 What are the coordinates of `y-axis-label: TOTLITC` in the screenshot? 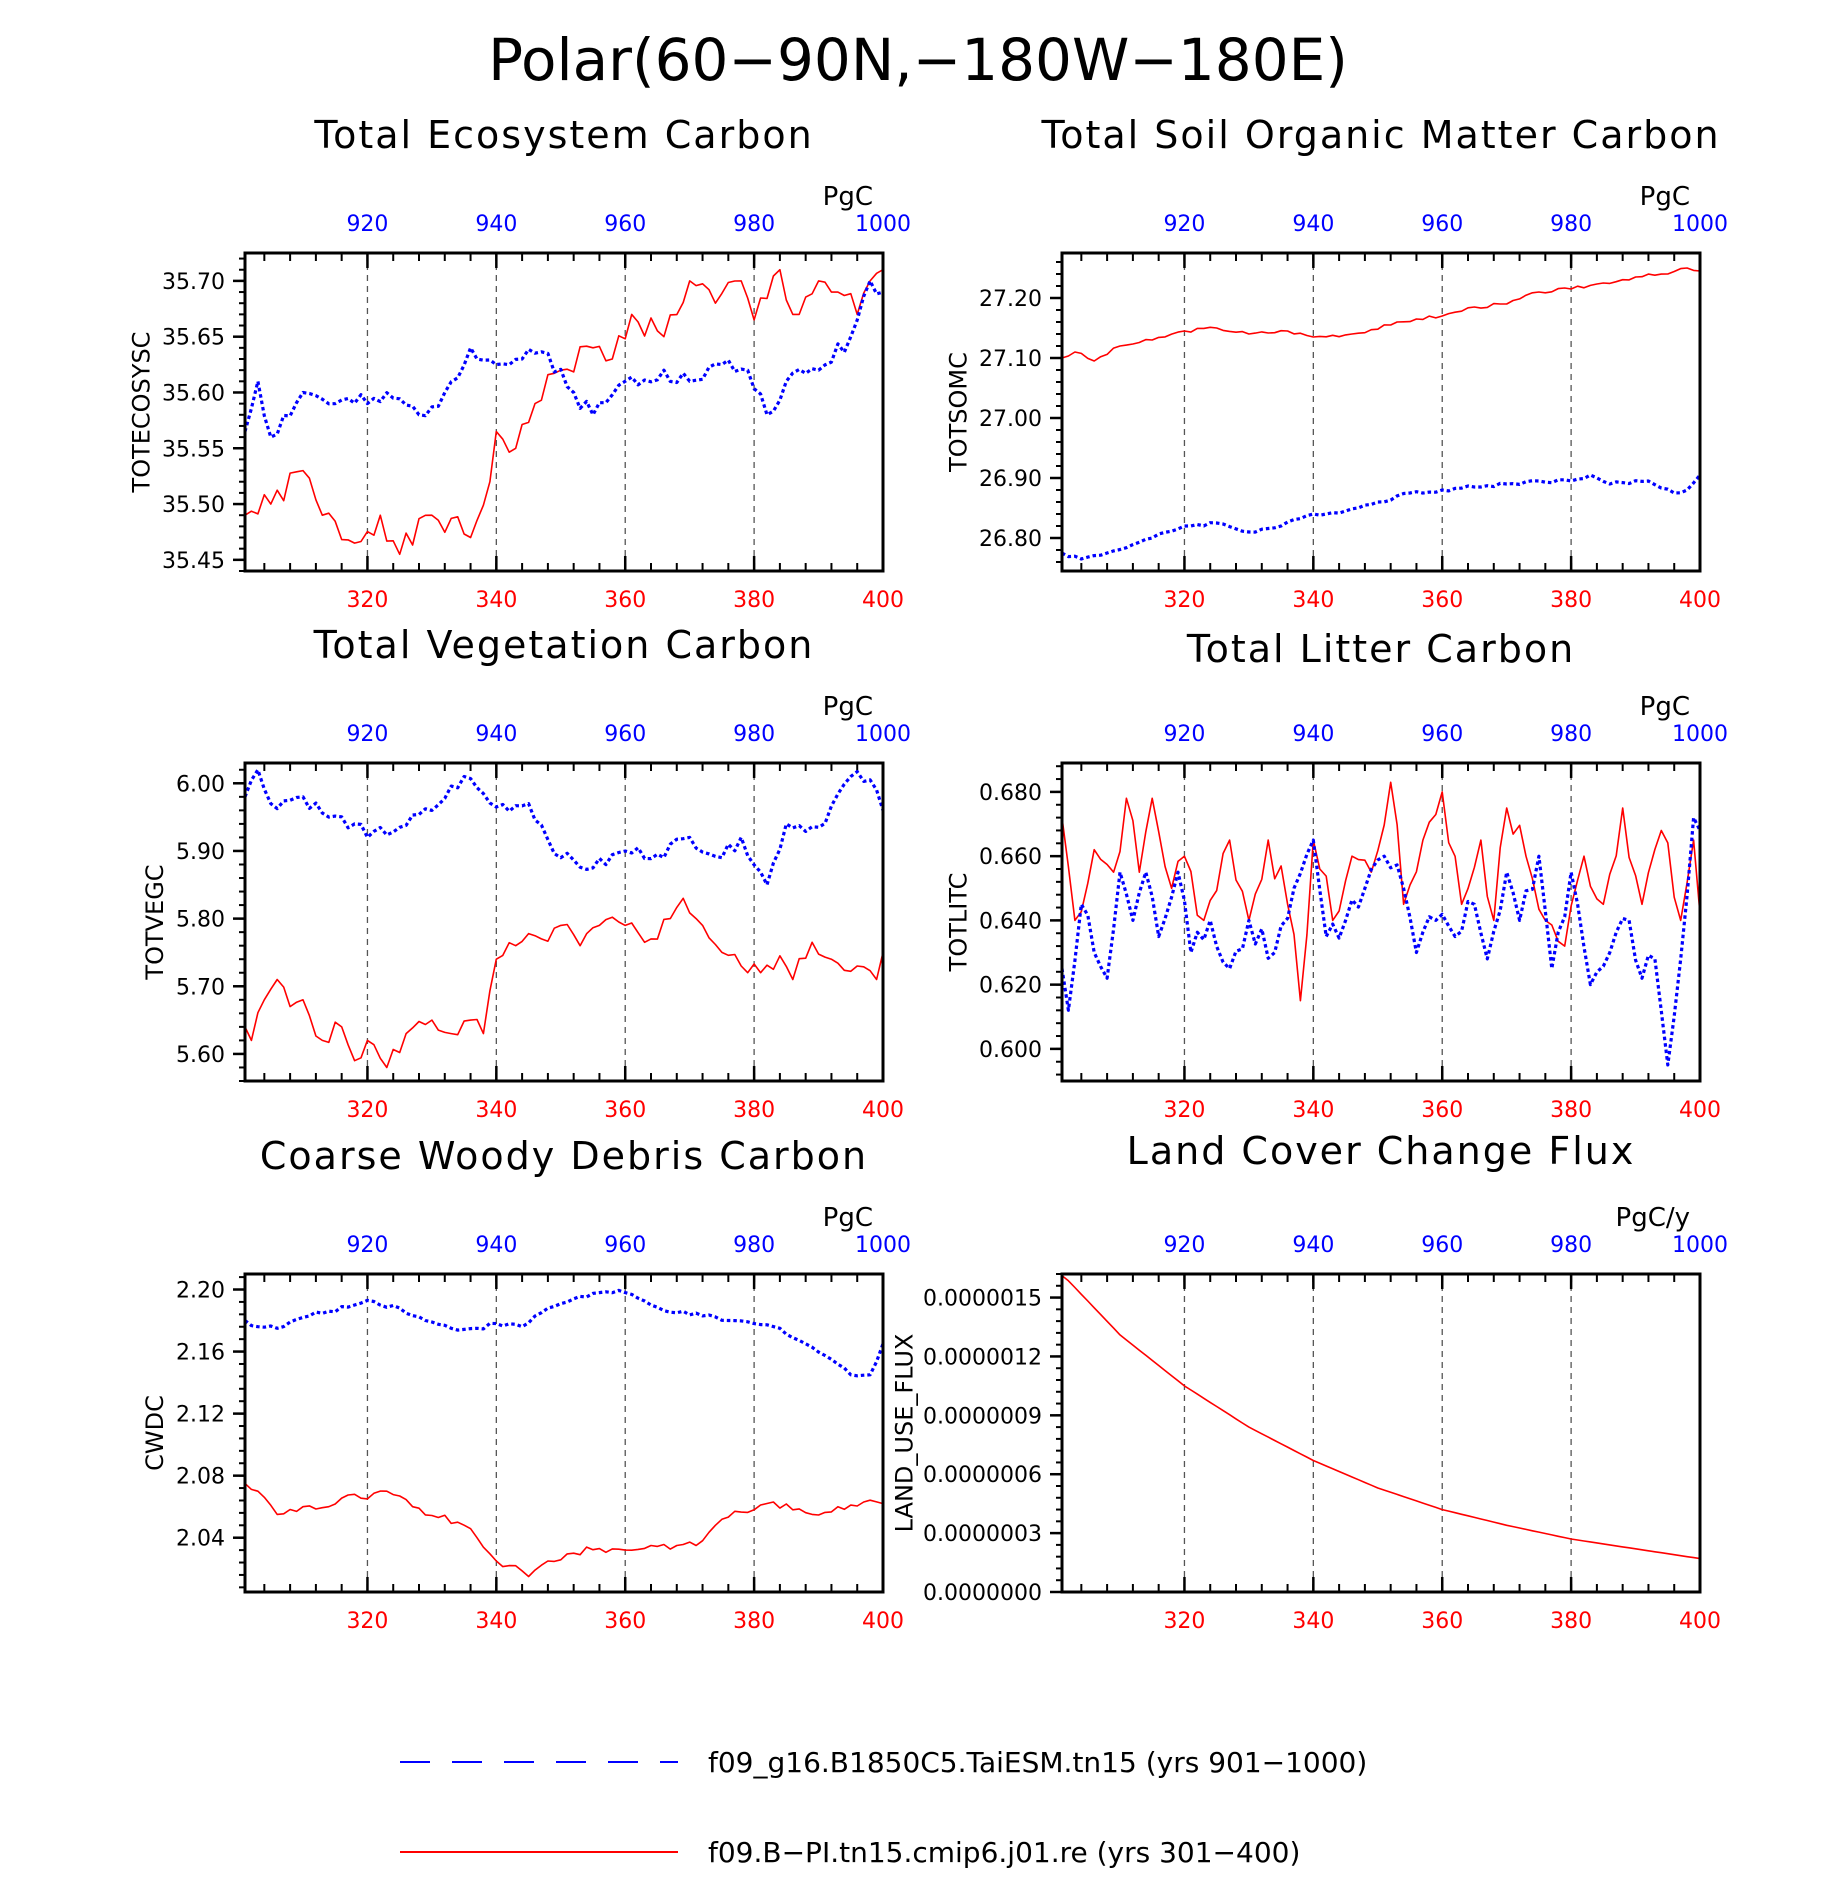 It's located at (959, 923).